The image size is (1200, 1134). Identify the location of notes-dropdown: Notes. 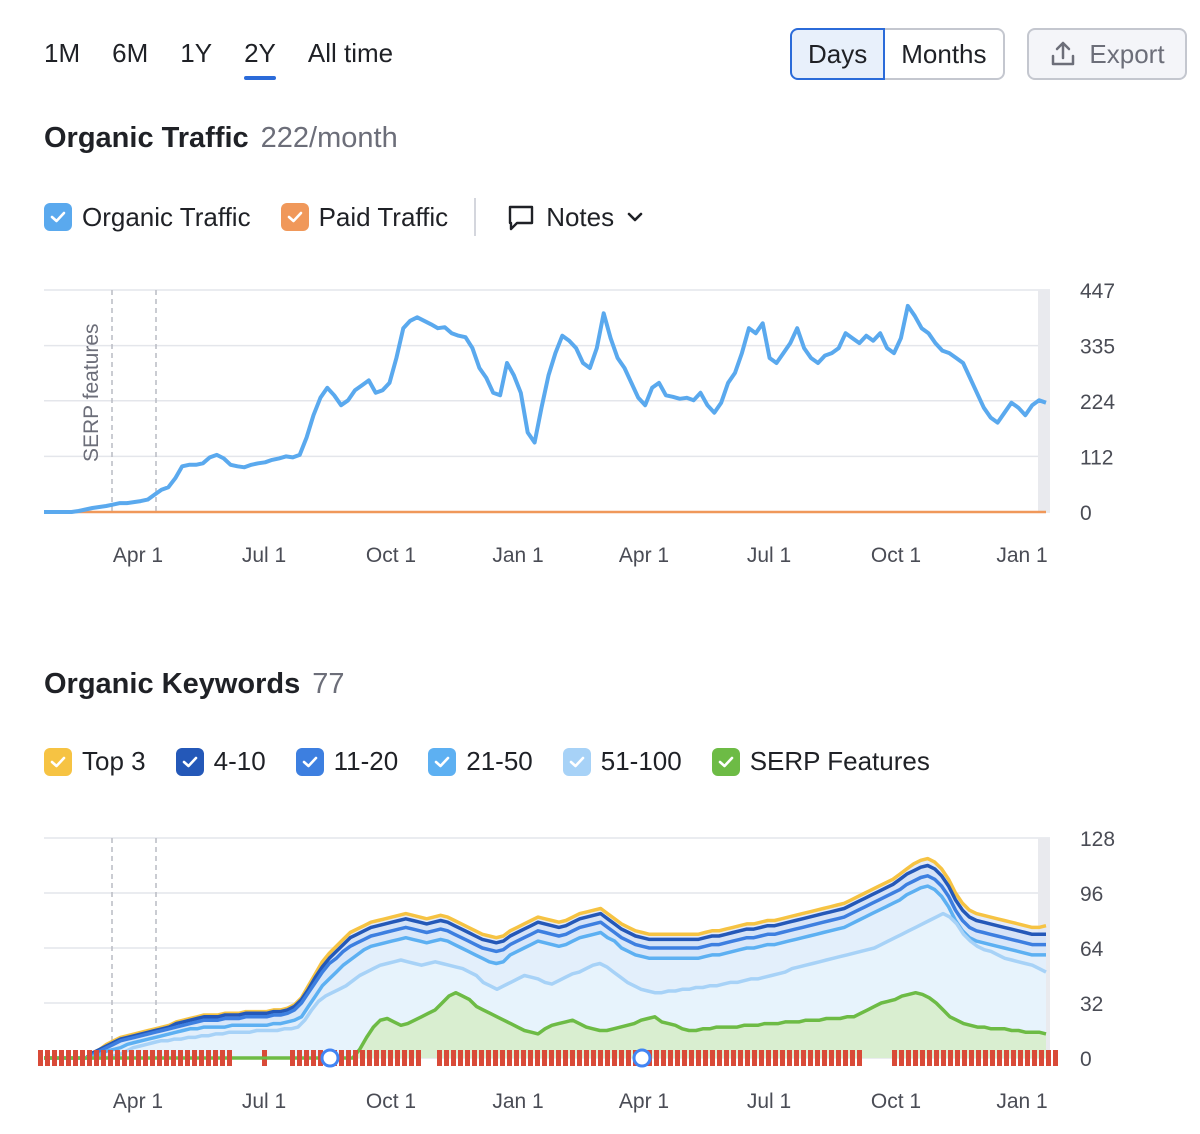
(576, 217).